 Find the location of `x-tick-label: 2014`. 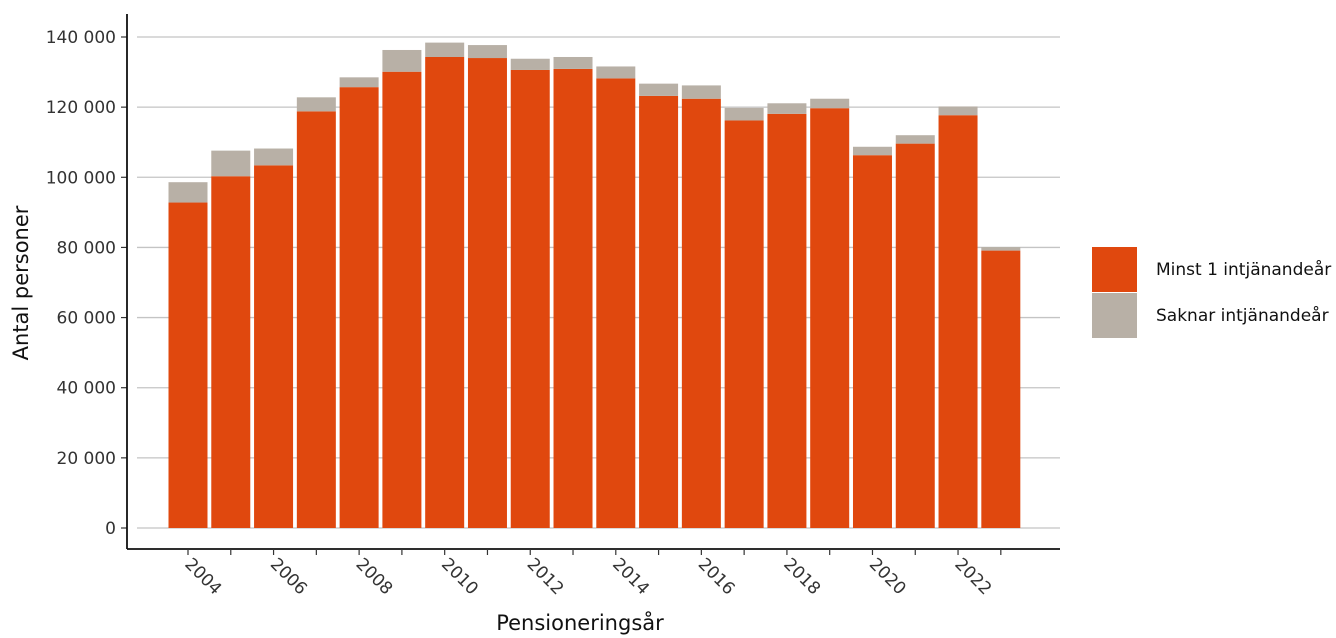

x-tick-label: 2014 is located at coordinates (630, 576).